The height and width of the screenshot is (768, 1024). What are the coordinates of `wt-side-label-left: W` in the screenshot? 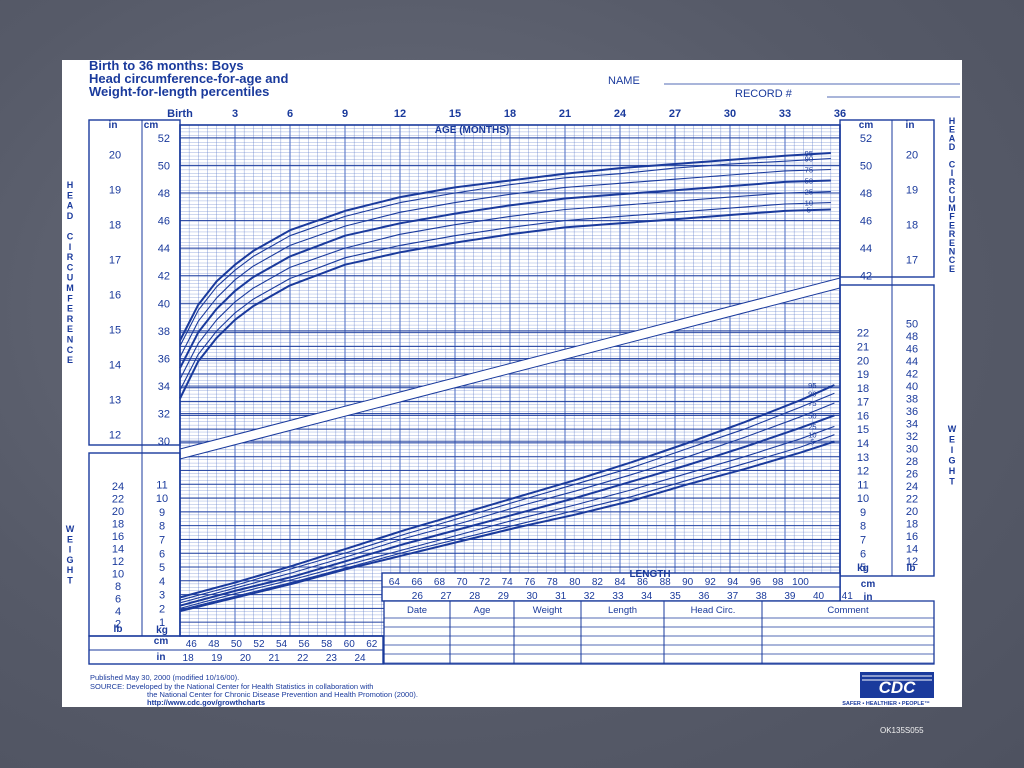 It's located at (70, 529).